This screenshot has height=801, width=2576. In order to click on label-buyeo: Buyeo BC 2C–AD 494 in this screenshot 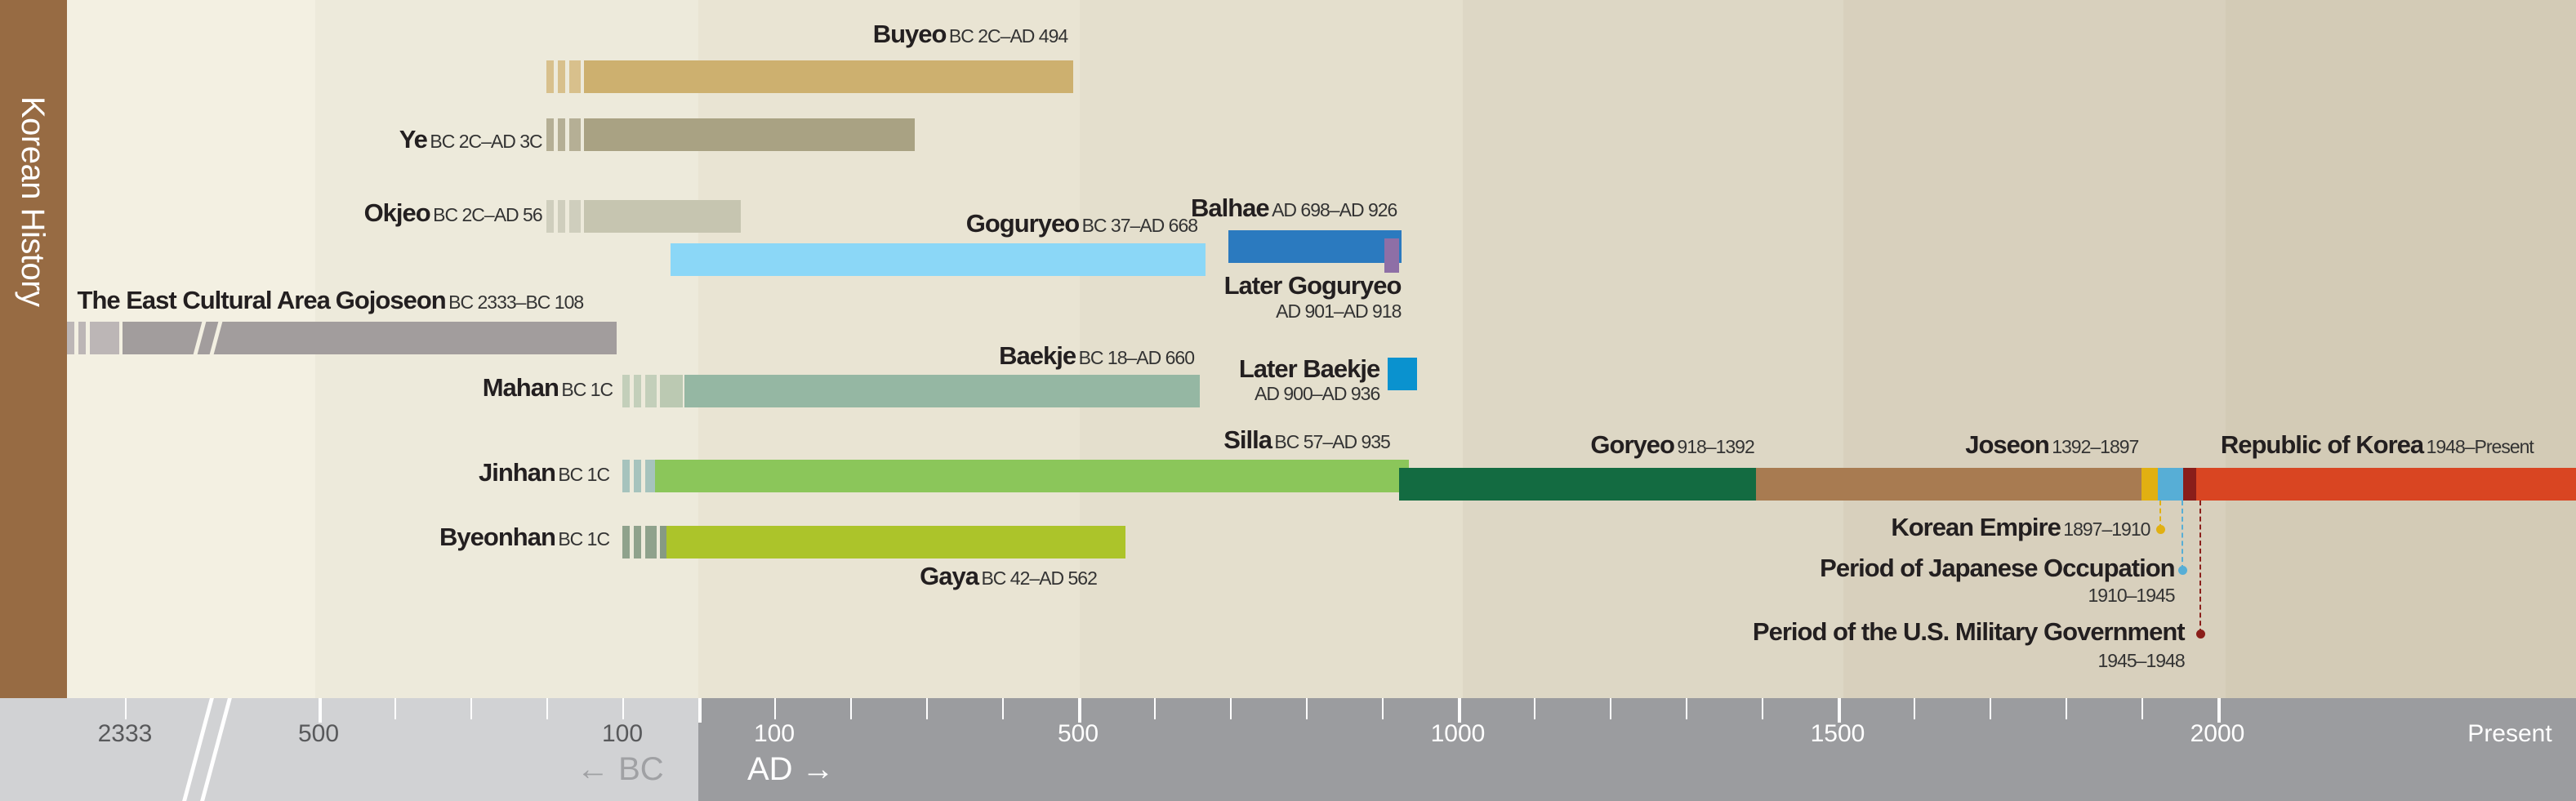, I will do `click(970, 35)`.